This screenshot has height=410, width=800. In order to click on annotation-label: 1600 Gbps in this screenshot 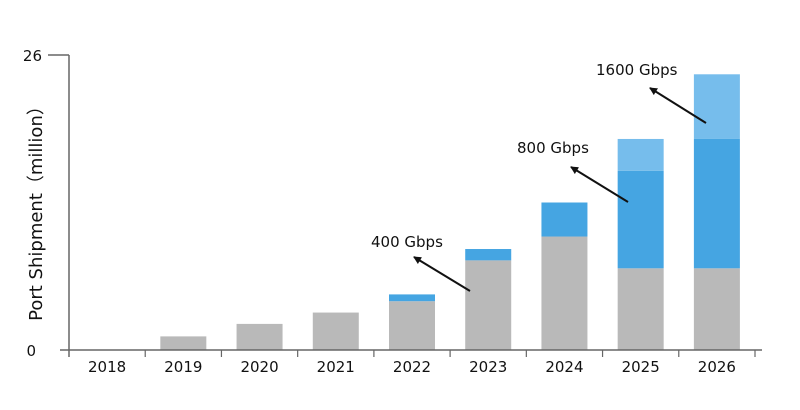, I will do `click(637, 70)`.